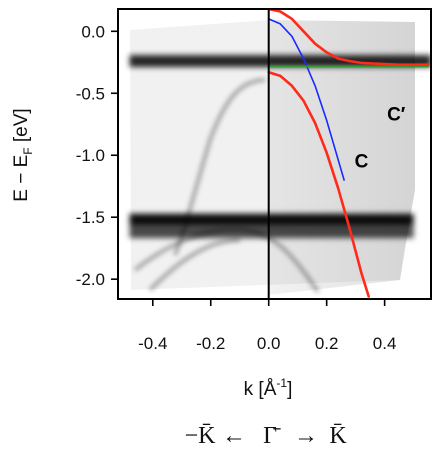 The height and width of the screenshot is (459, 443). Describe the element at coordinates (269, 343) in the screenshot. I see `x-tick-label: 0.0` at that location.